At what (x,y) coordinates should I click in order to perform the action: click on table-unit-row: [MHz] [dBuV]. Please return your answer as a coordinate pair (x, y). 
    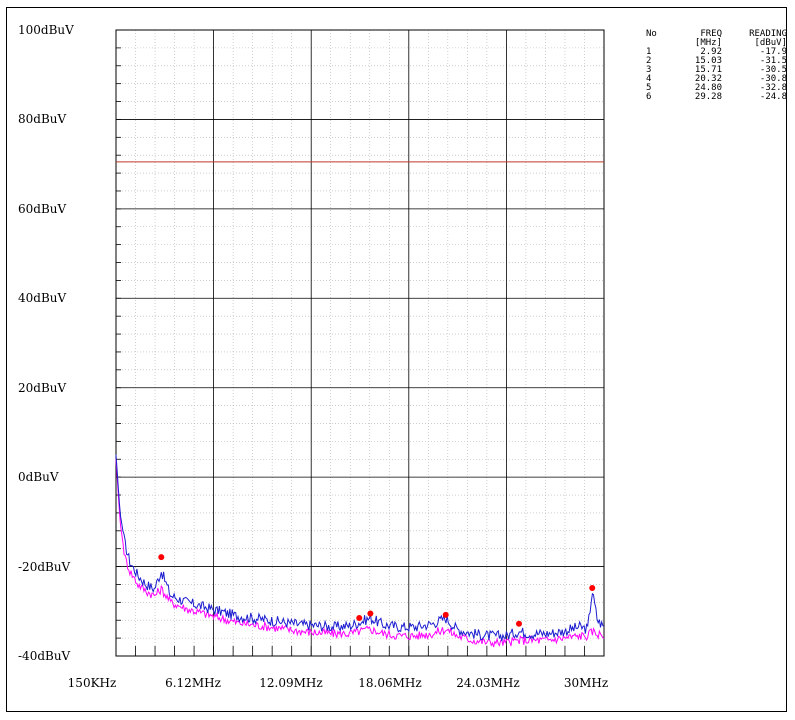
    Looking at the image, I should click on (716, 43).